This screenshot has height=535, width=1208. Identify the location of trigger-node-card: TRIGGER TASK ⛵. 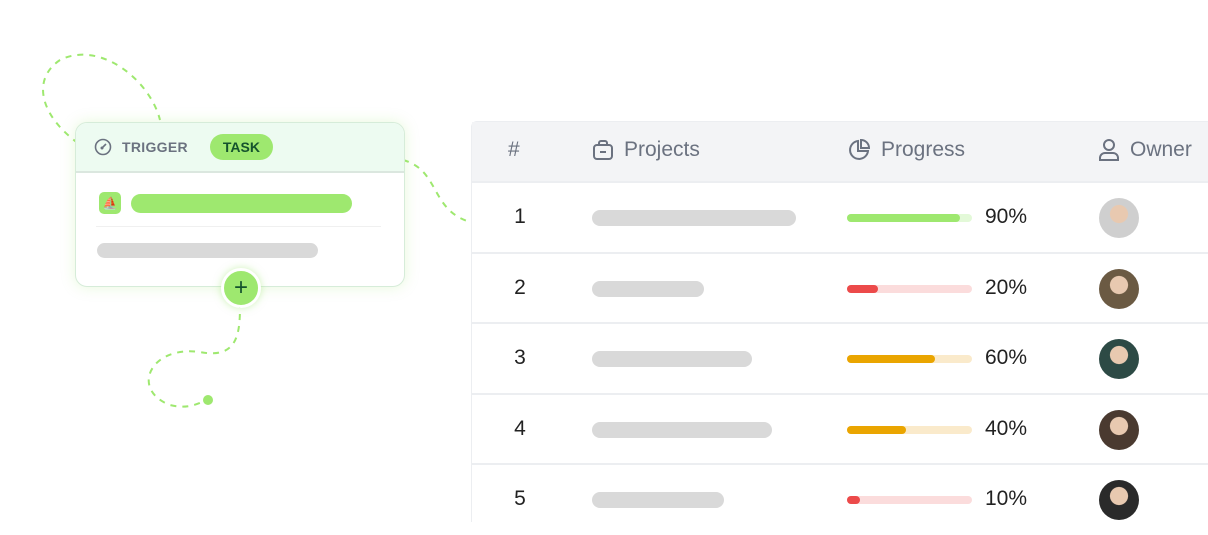
(240, 204).